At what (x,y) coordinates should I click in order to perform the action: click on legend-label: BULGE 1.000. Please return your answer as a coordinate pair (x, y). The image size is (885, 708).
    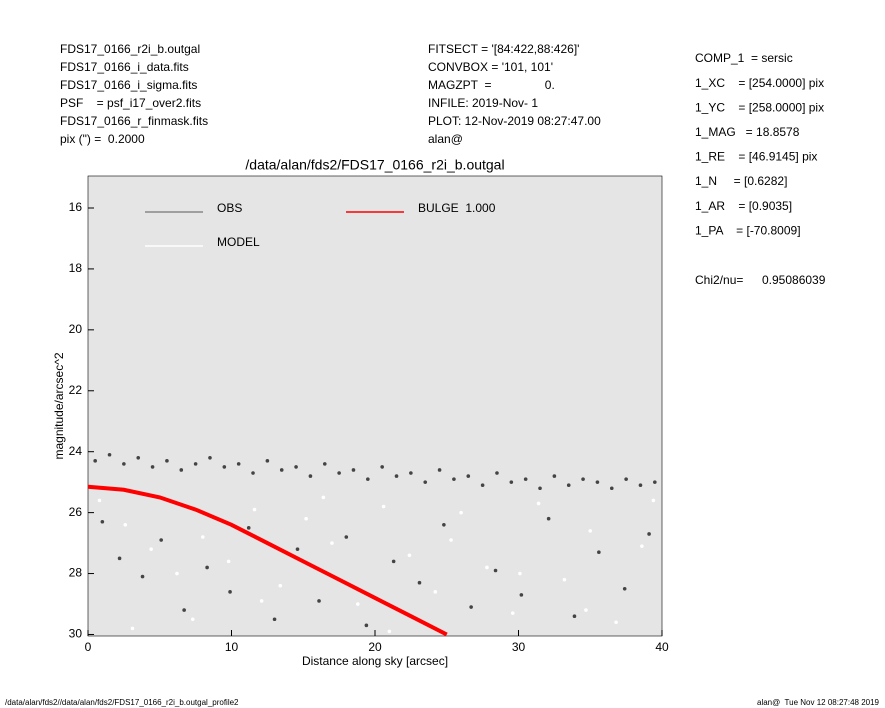
    Looking at the image, I should click on (457, 208).